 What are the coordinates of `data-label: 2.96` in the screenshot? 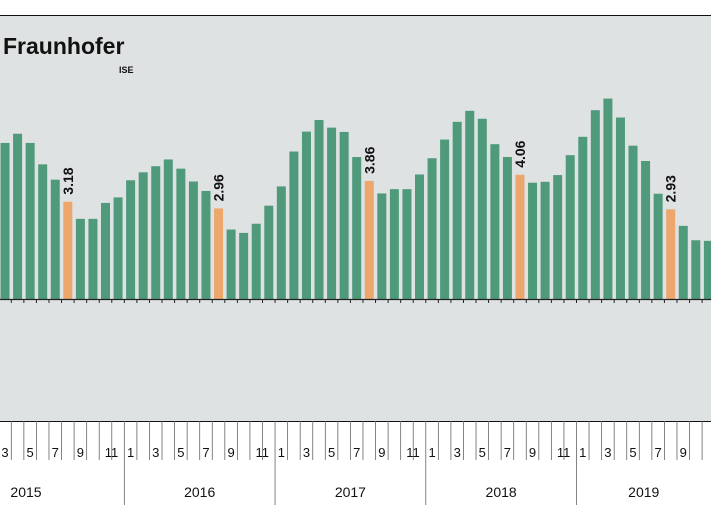 It's located at (219, 187).